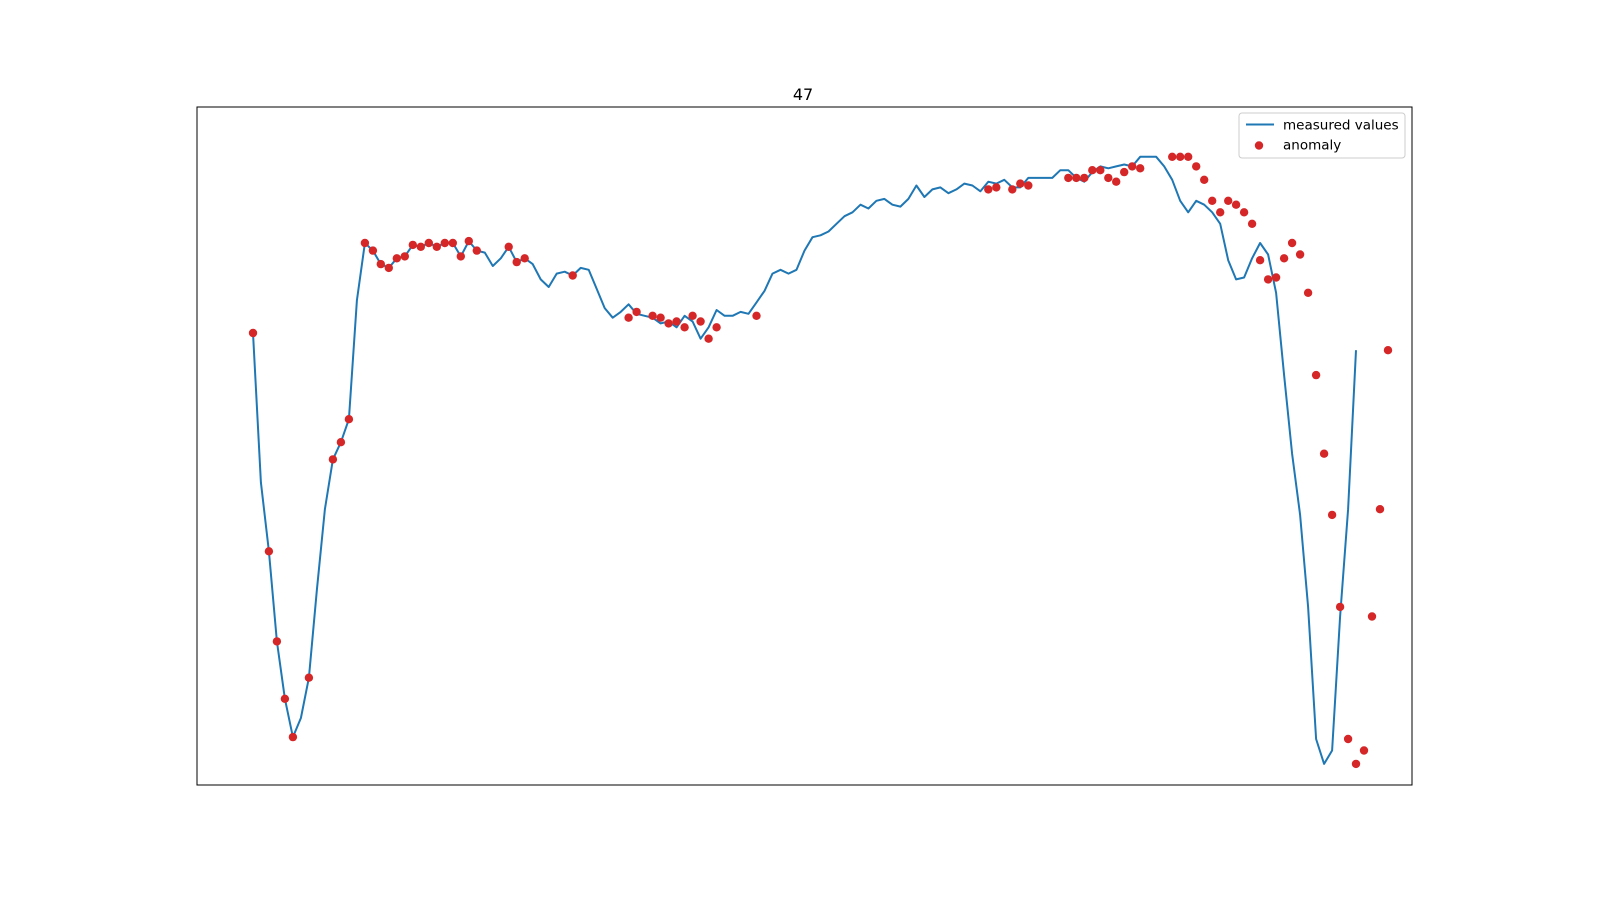  I want to click on legend-box, so click(1322, 135).